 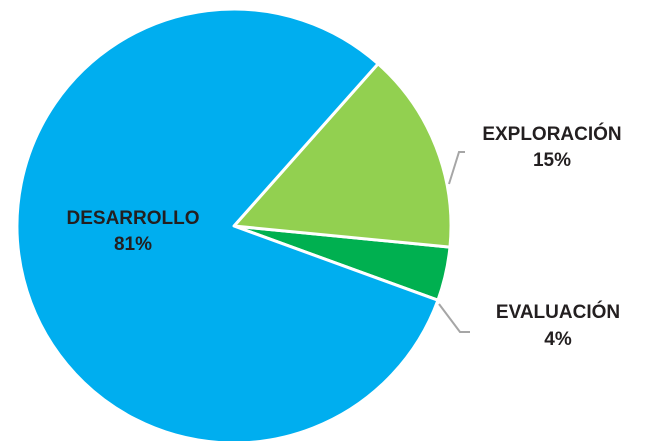 I want to click on leader-line-evaluacion, so click(x=454, y=318).